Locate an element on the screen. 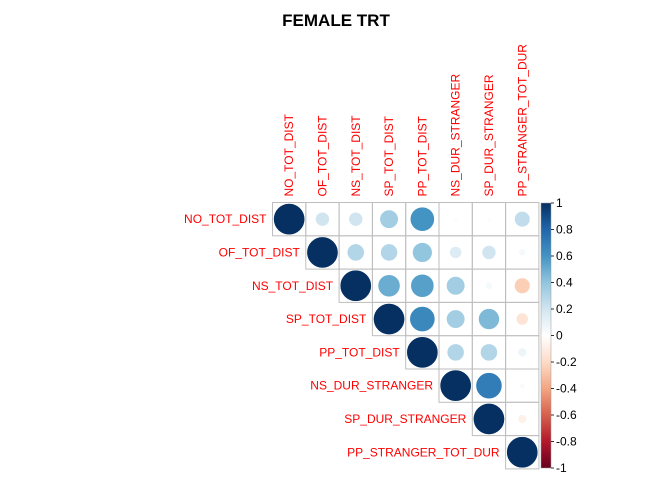 The image size is (672, 480). colorbar-tick-label: 0 is located at coordinates (559, 336).